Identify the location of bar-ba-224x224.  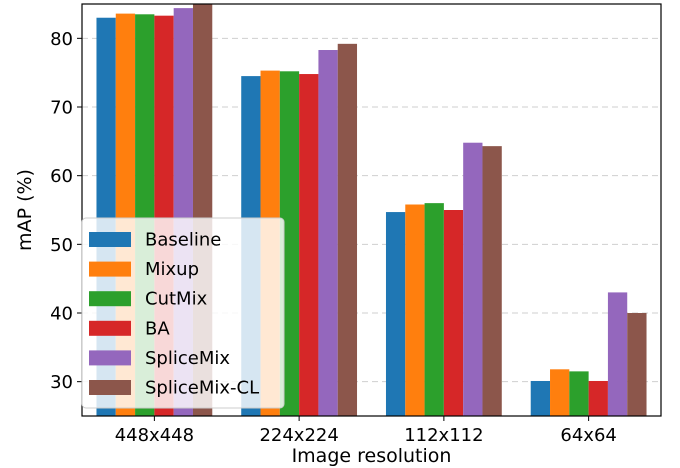
(309, 245).